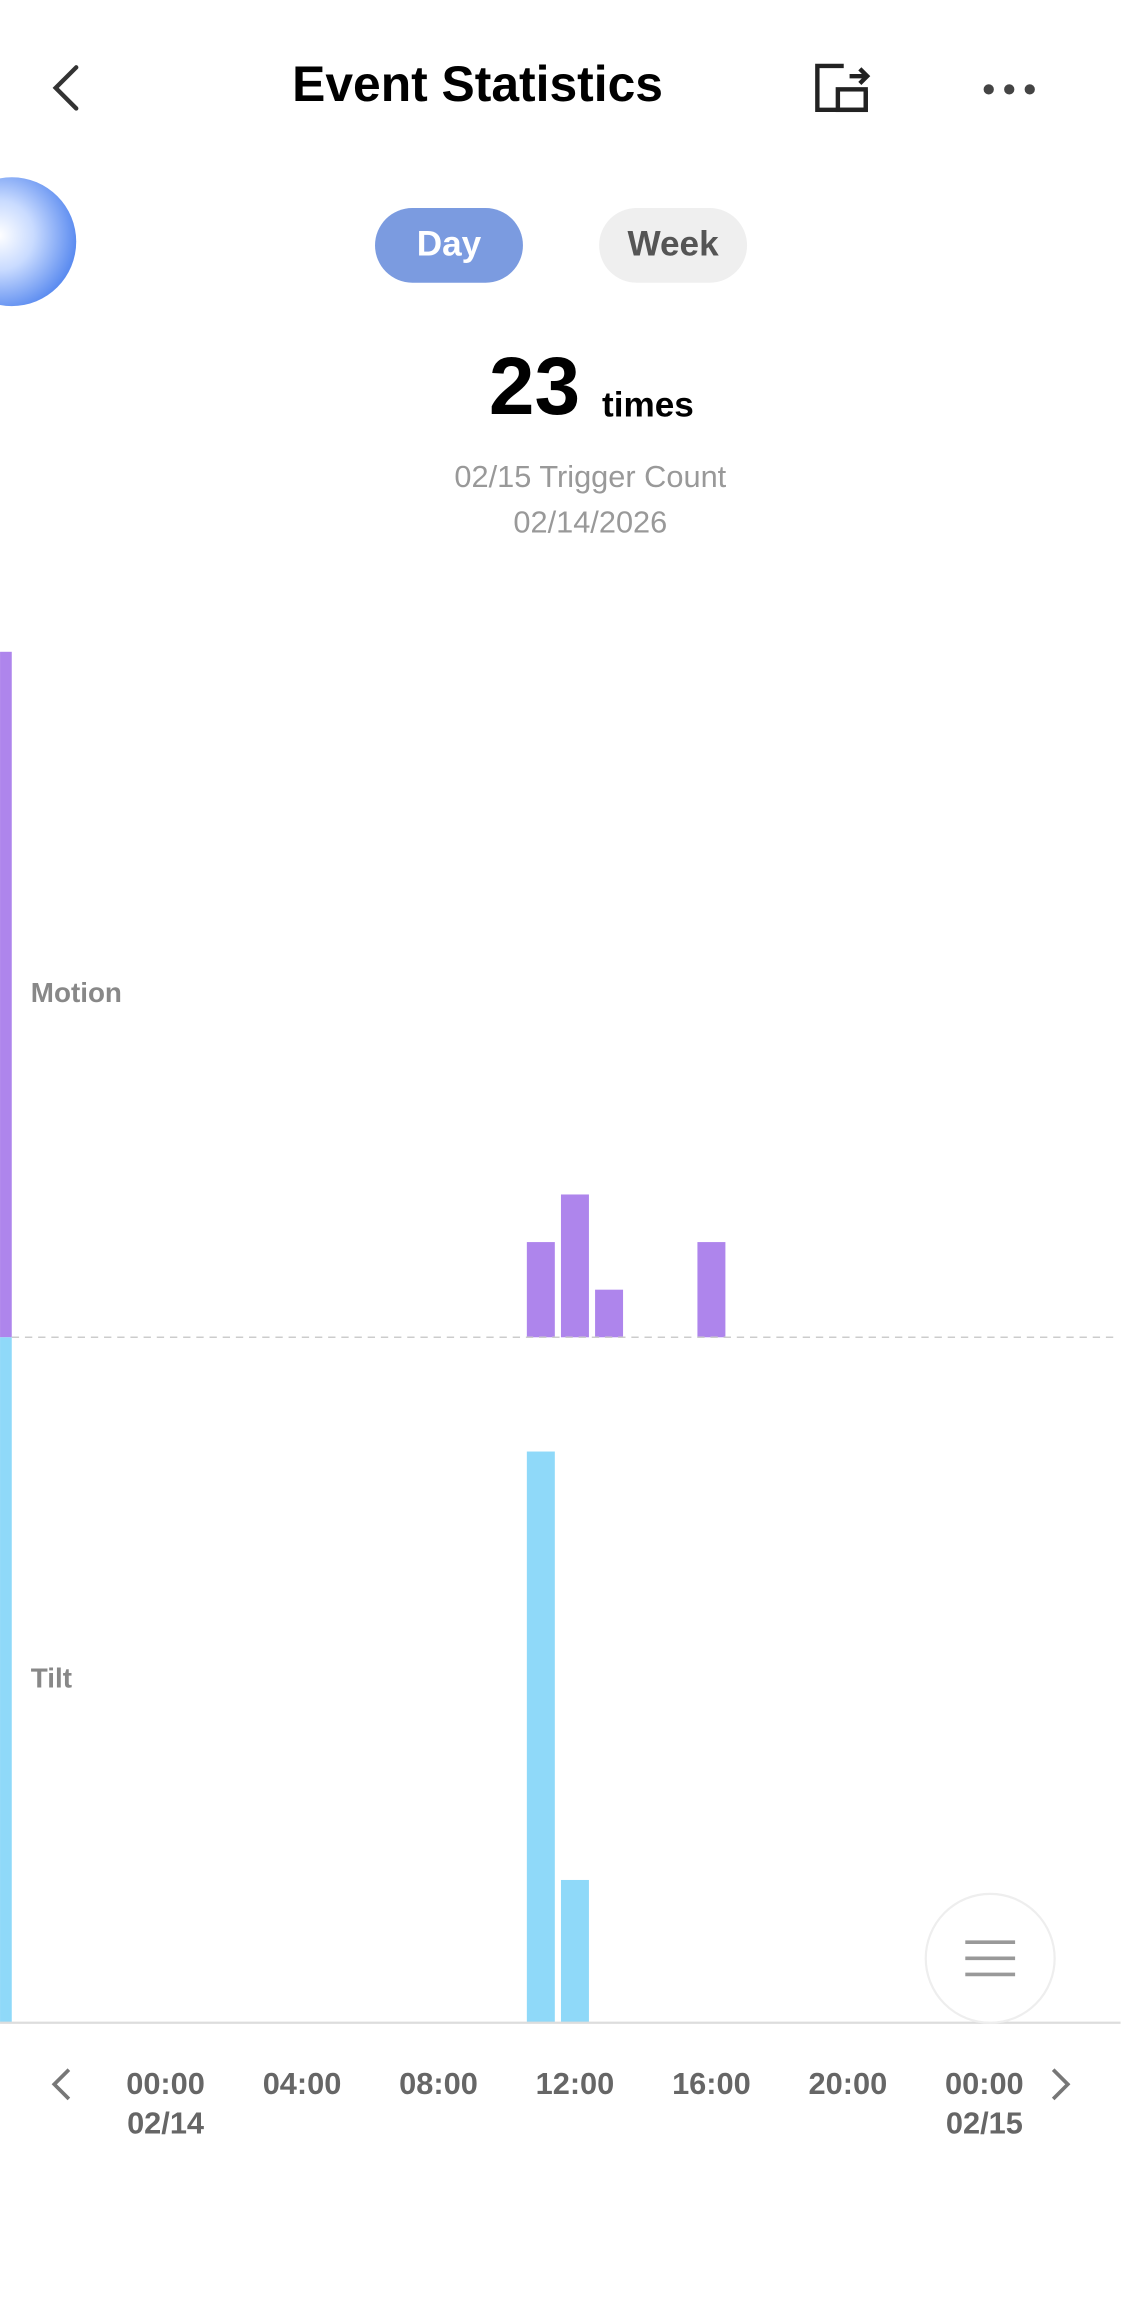 The image size is (1125, 2304). I want to click on week-tab-label: Week, so click(674, 243).